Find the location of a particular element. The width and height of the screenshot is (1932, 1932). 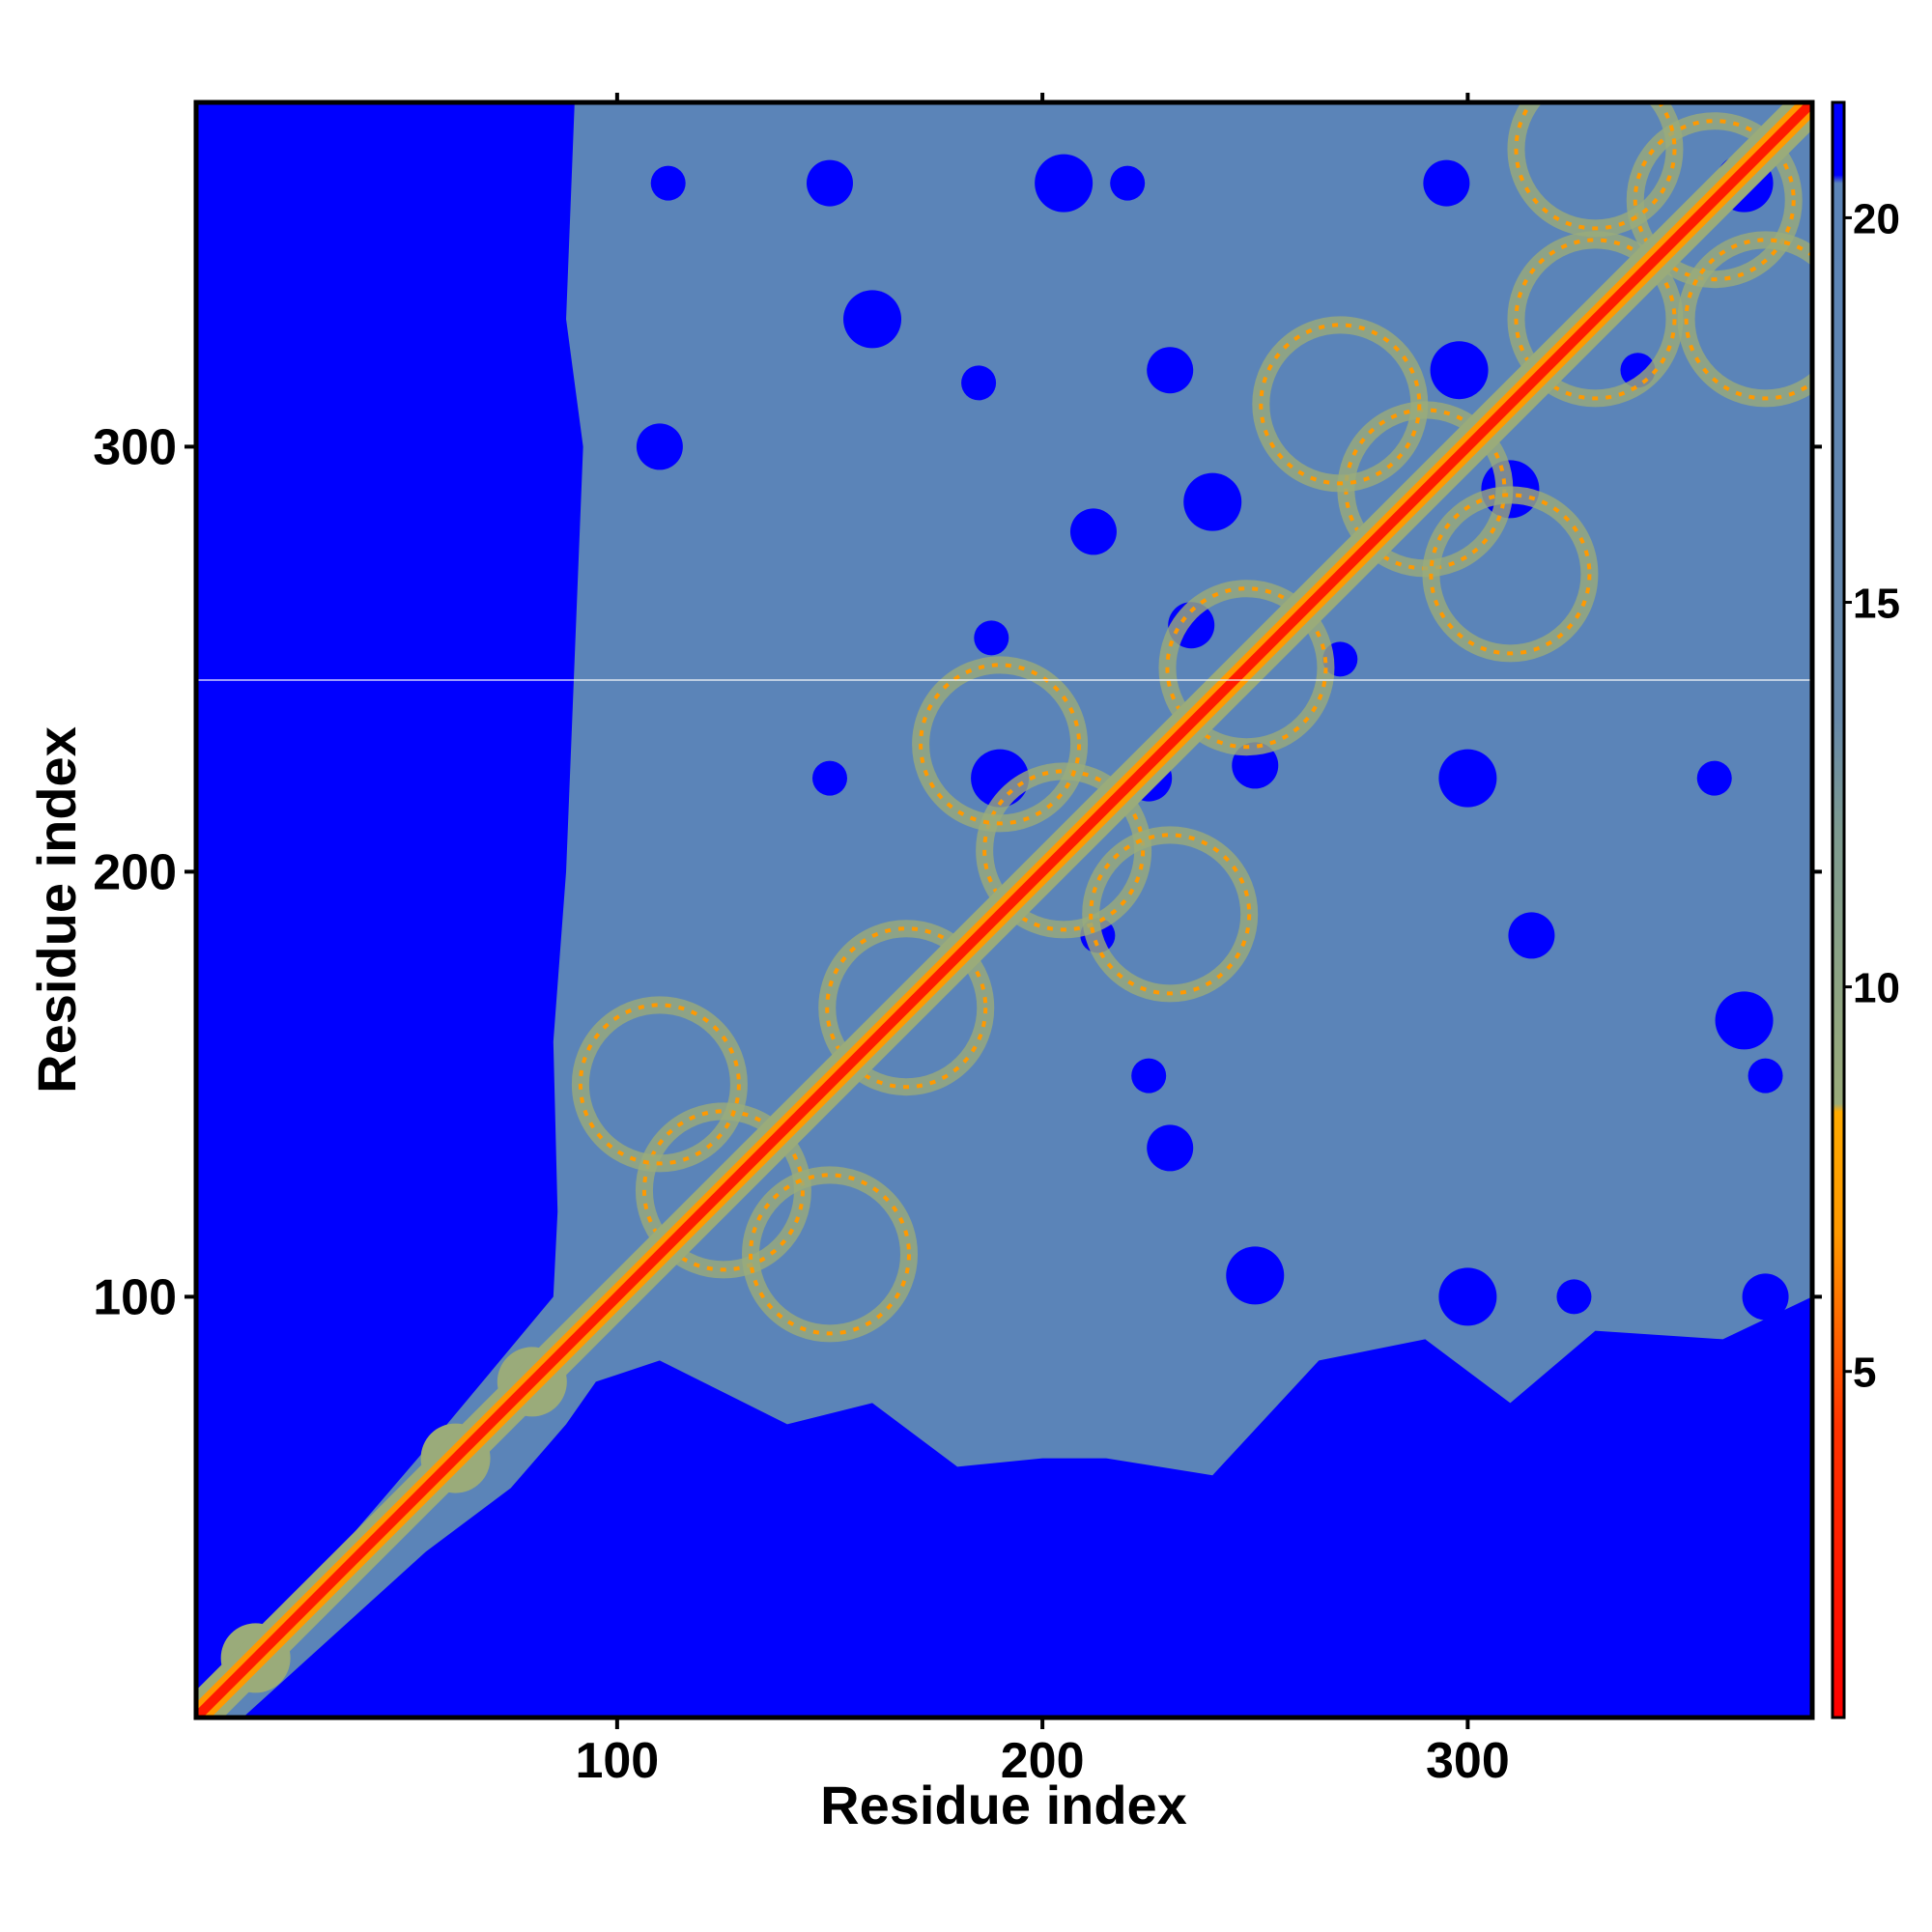

x-tick-label: 100 is located at coordinates (617, 1761).